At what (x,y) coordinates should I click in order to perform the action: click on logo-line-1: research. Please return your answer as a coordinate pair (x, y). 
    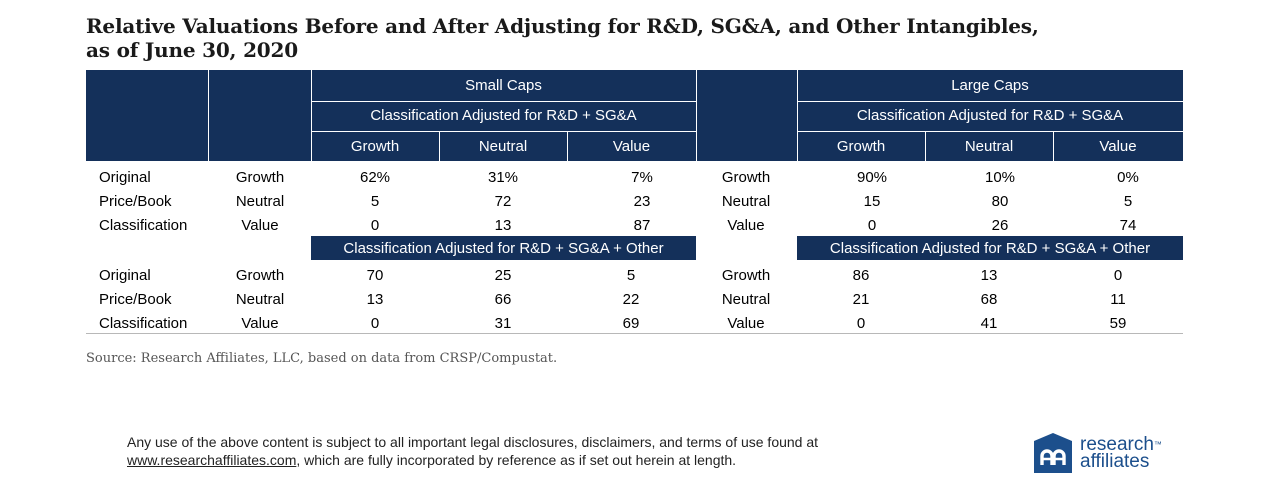
    Looking at the image, I should click on (1117, 444).